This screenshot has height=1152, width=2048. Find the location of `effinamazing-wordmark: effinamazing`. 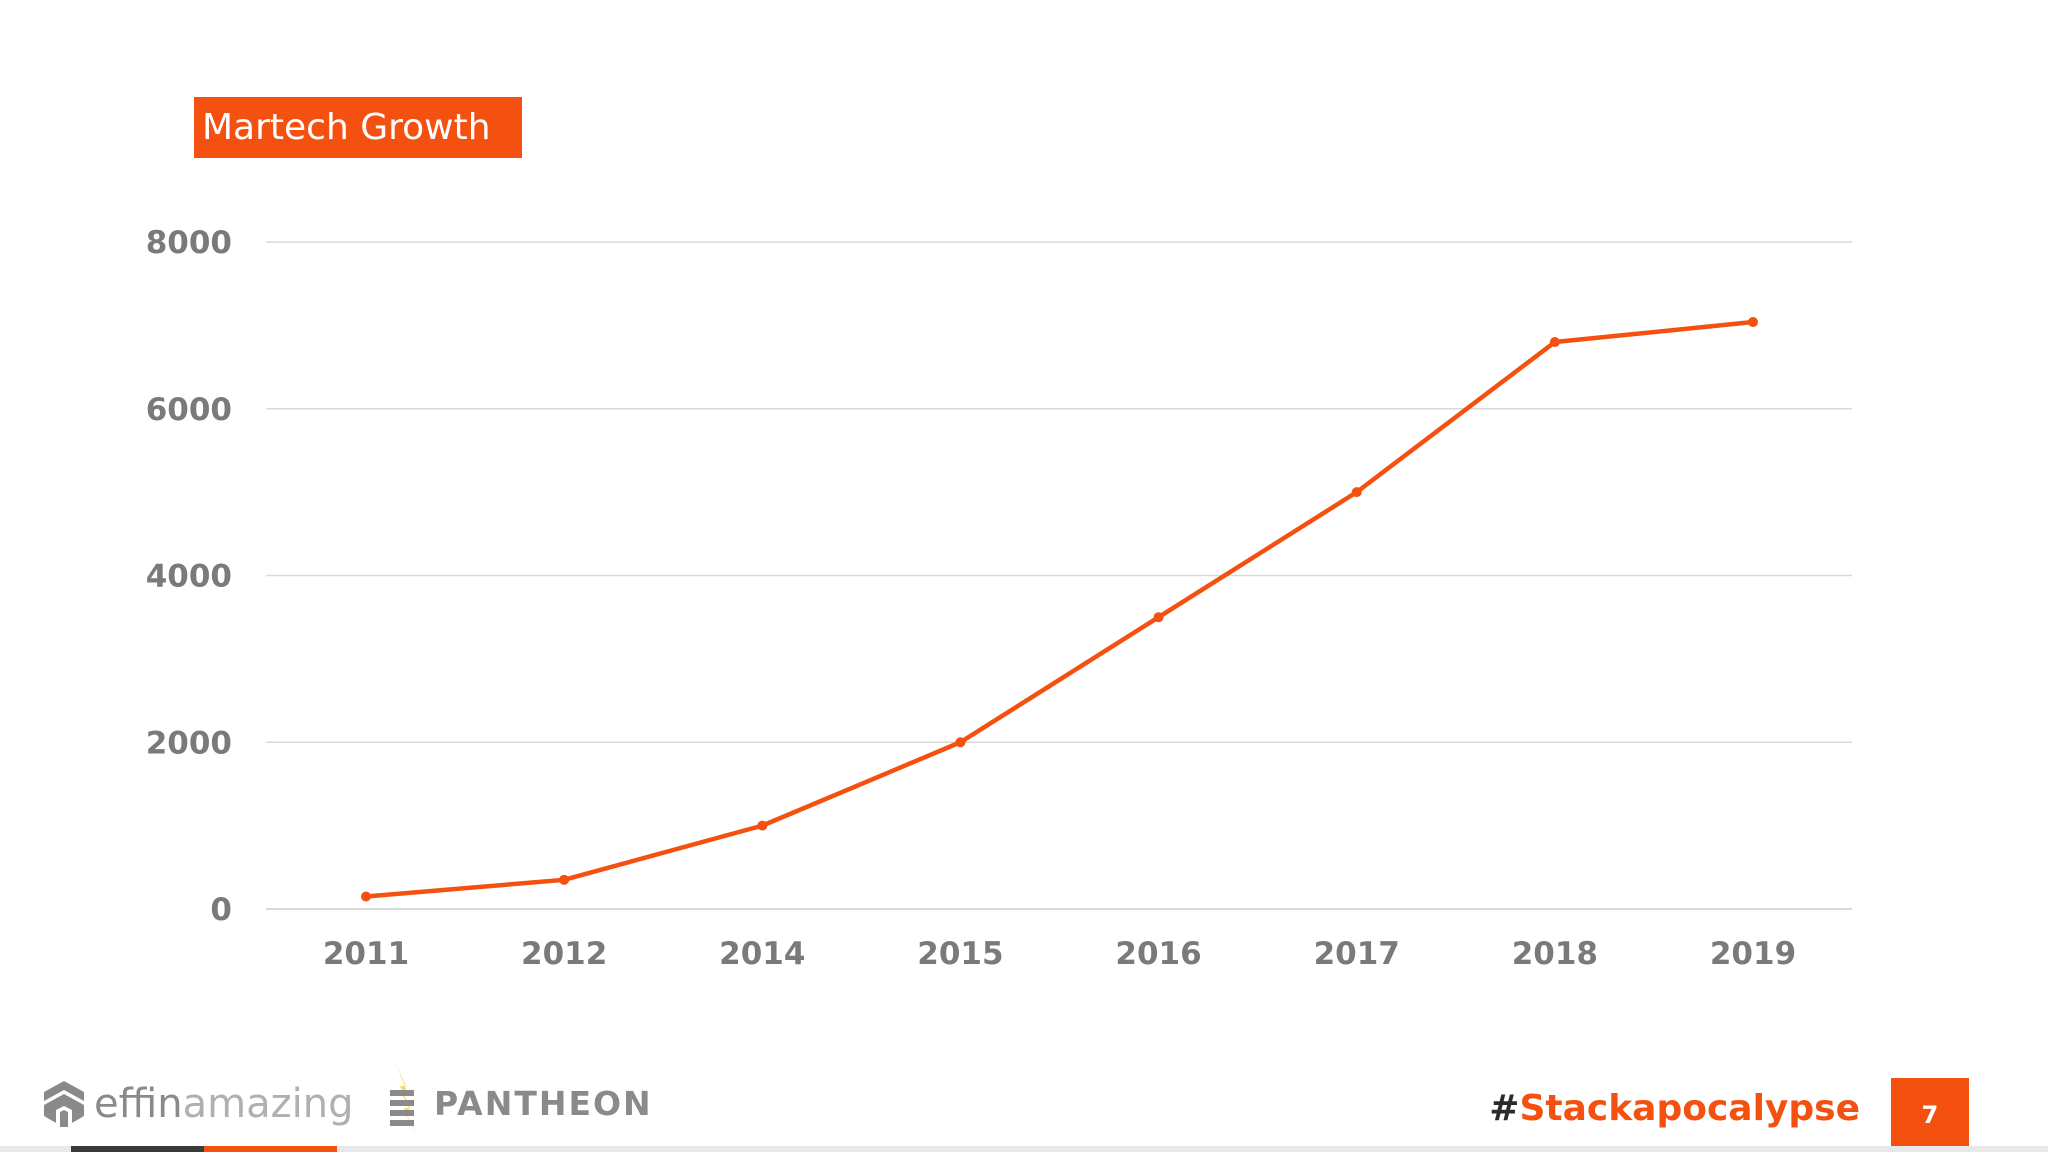

effinamazing-wordmark: effinamazing is located at coordinates (224, 1104).